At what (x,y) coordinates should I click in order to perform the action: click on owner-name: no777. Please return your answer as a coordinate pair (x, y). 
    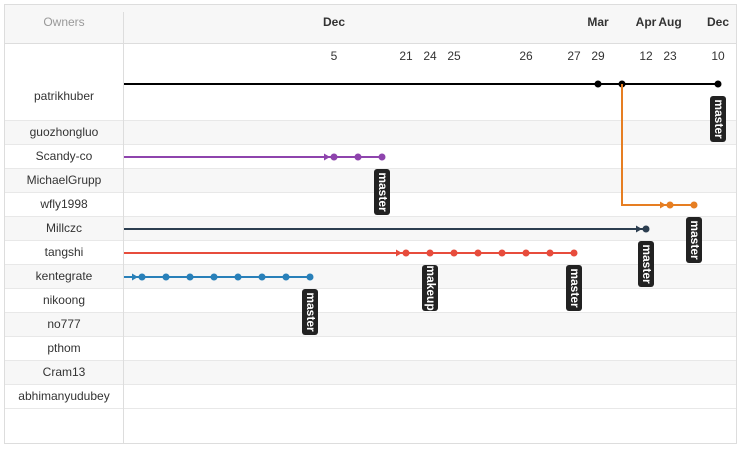
    Looking at the image, I should click on (64, 324).